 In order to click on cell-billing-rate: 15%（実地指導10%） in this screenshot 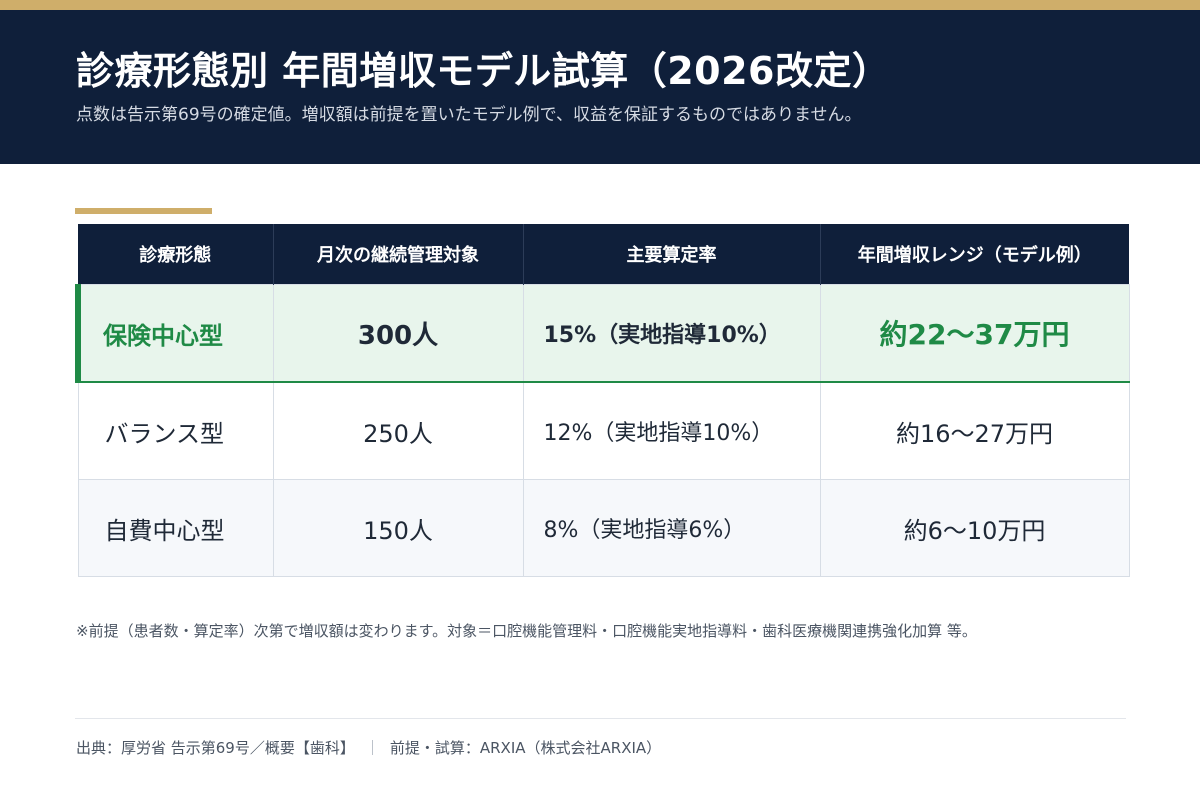, I will do `click(671, 333)`.